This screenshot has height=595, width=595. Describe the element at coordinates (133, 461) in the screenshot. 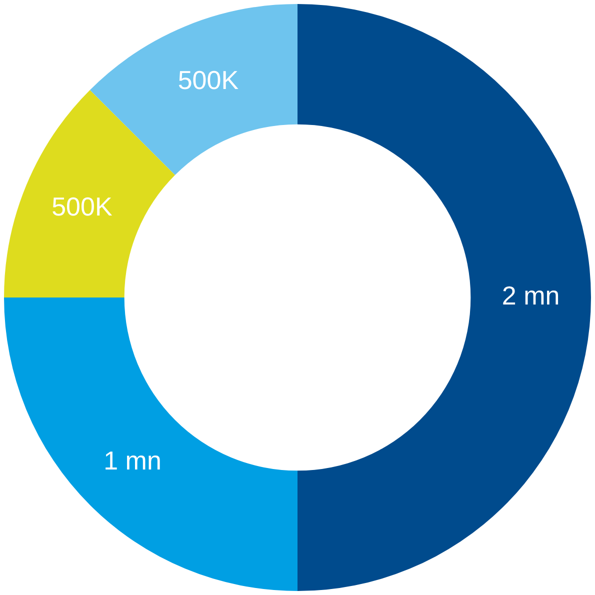

I see `data-label: 1 mn` at that location.